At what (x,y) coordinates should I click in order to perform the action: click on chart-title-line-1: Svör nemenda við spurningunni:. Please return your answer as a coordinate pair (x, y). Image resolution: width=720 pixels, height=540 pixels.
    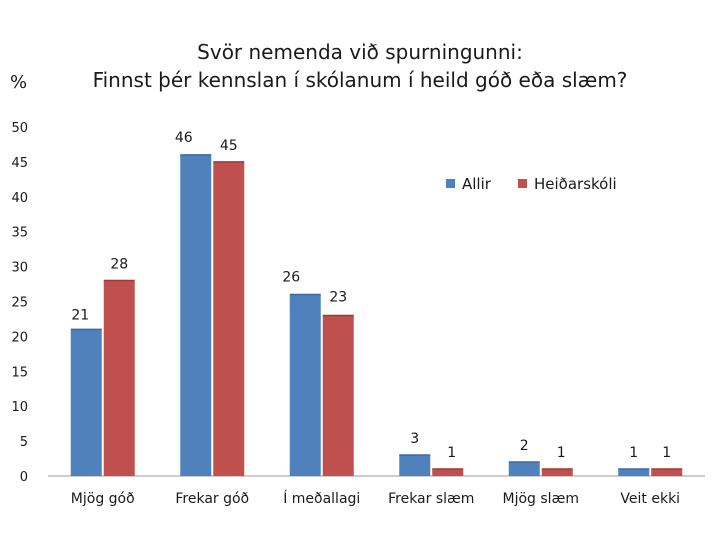
    Looking at the image, I should click on (360, 52).